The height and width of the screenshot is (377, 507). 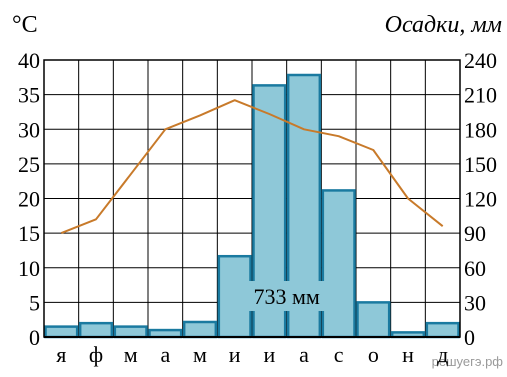 I want to click on right-axis-tick-label: 60, so click(x=475, y=268).